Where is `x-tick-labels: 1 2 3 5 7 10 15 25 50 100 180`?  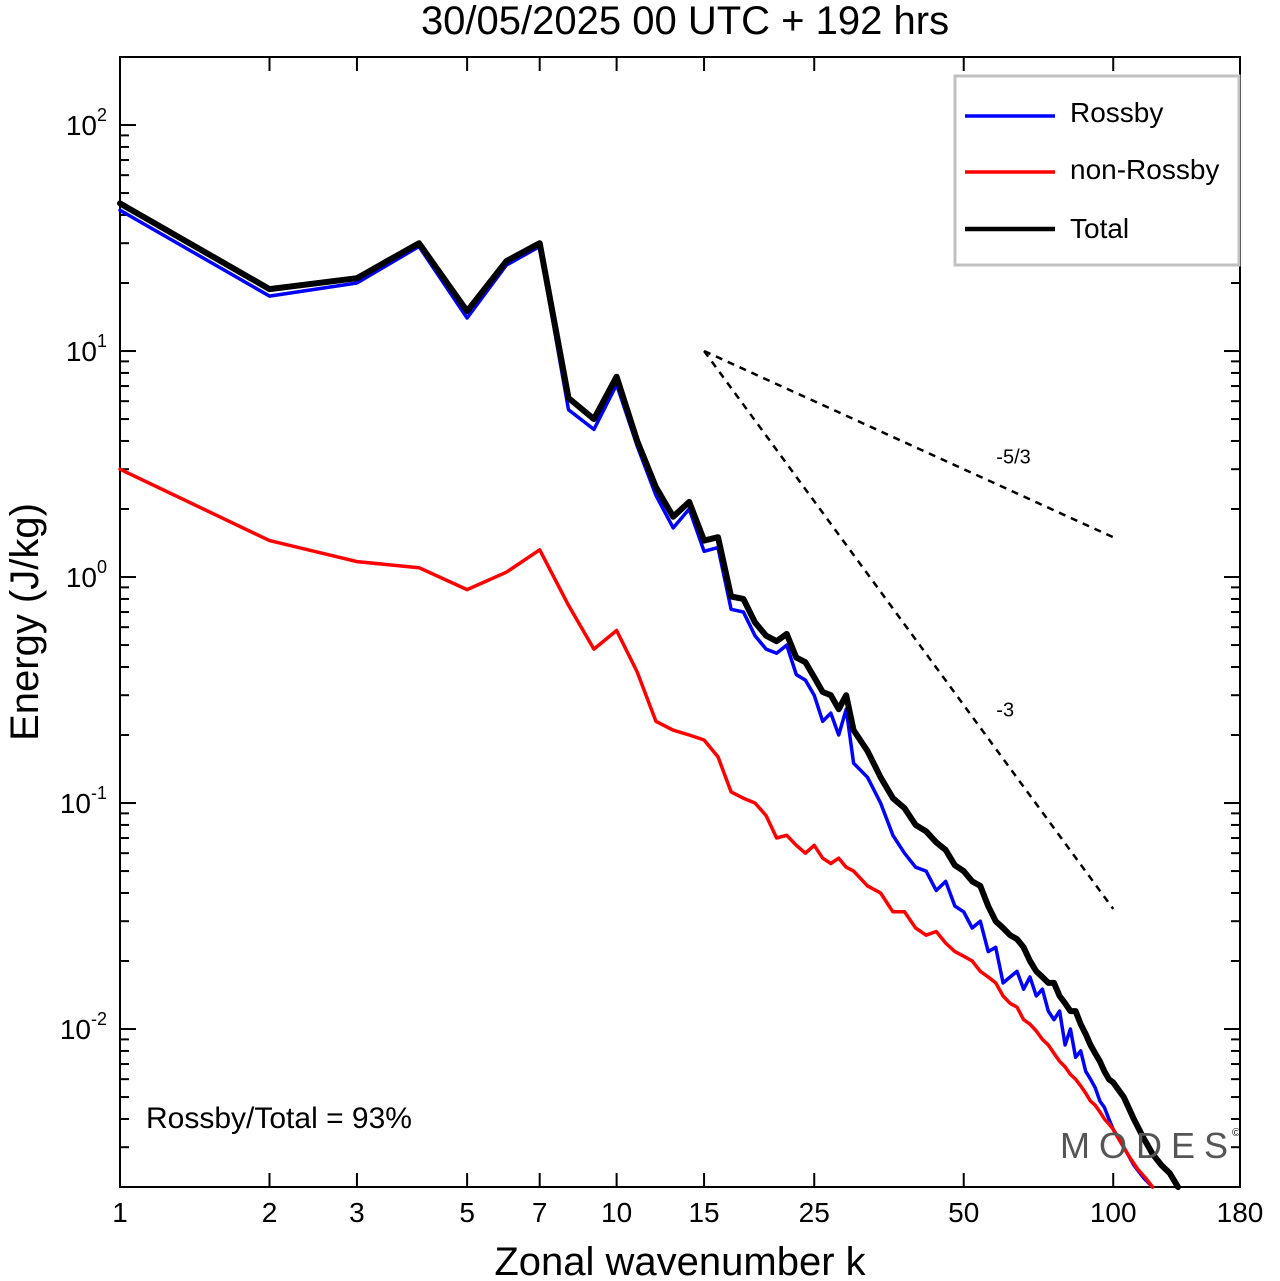 x-tick-labels: 1 2 3 5 7 10 15 25 50 100 180 is located at coordinates (687, 1212).